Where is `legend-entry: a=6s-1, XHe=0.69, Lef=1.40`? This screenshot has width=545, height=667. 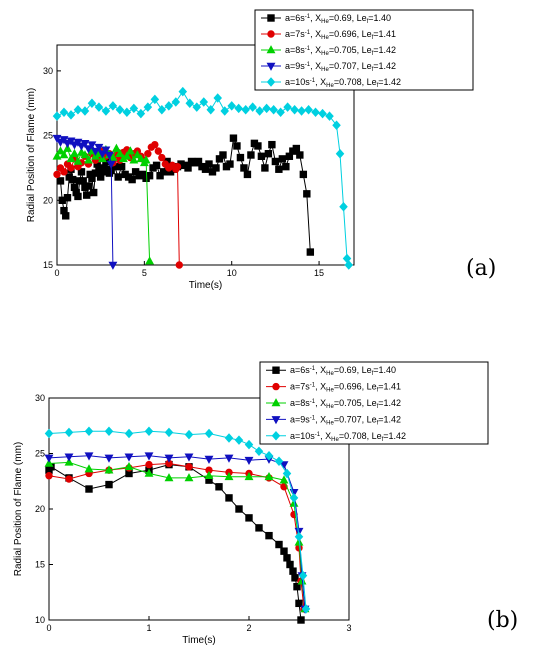 legend-entry: a=6s-1, XHe=0.69, Lef=1.40 is located at coordinates (338, 19).